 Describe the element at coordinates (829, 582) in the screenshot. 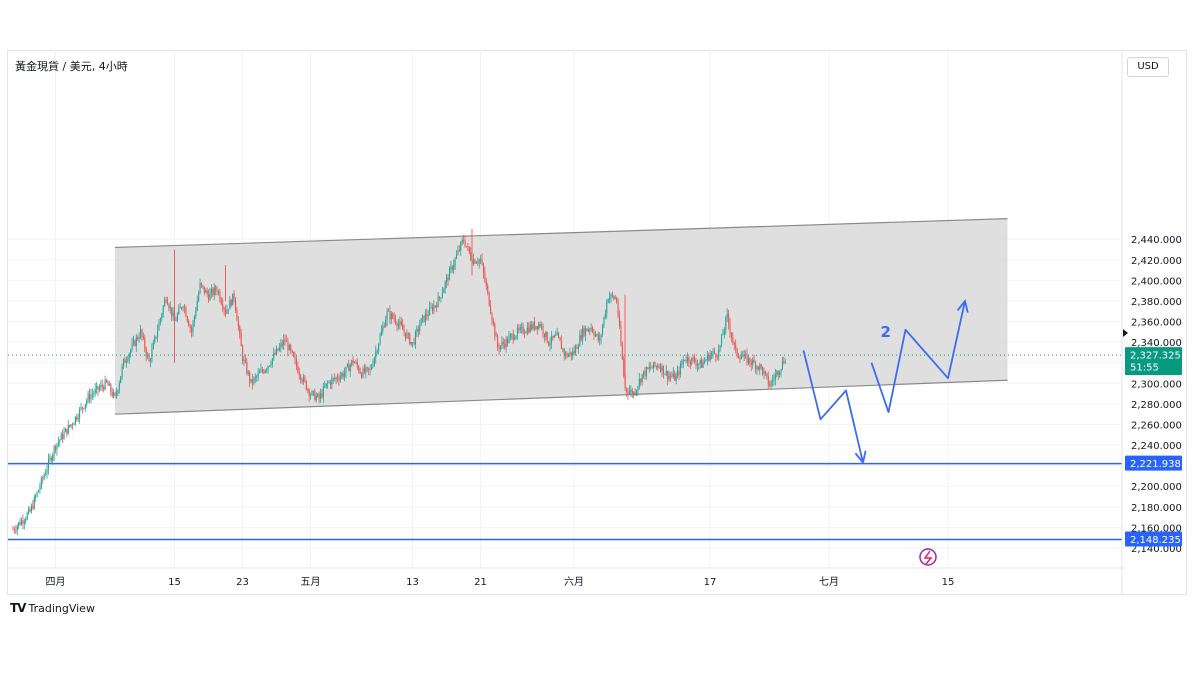

I see `x-tick-label: 七月` at that location.